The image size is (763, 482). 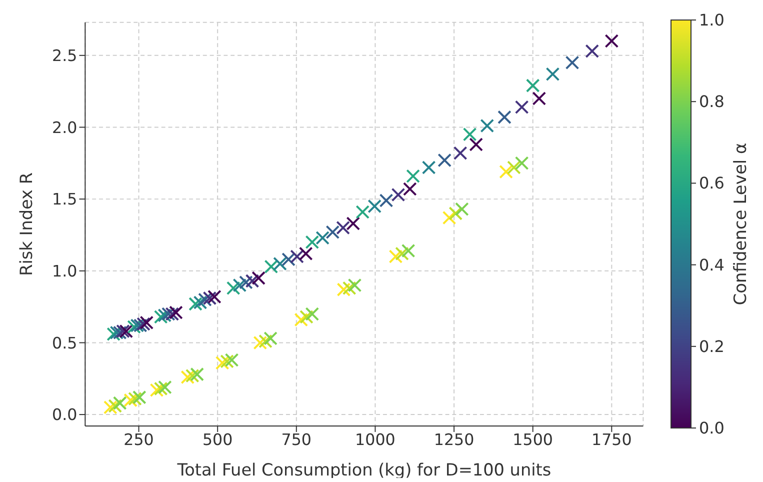 I want to click on y-tick-label: 2.0, so click(x=65, y=127).